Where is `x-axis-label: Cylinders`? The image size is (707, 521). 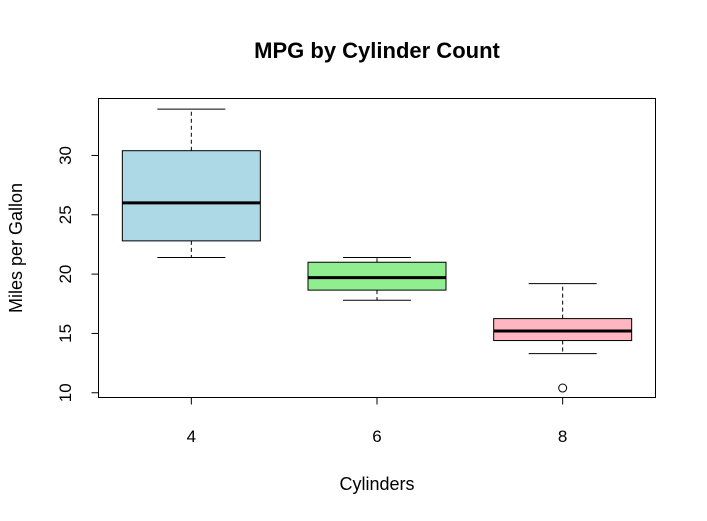 x-axis-label: Cylinders is located at coordinates (376, 484).